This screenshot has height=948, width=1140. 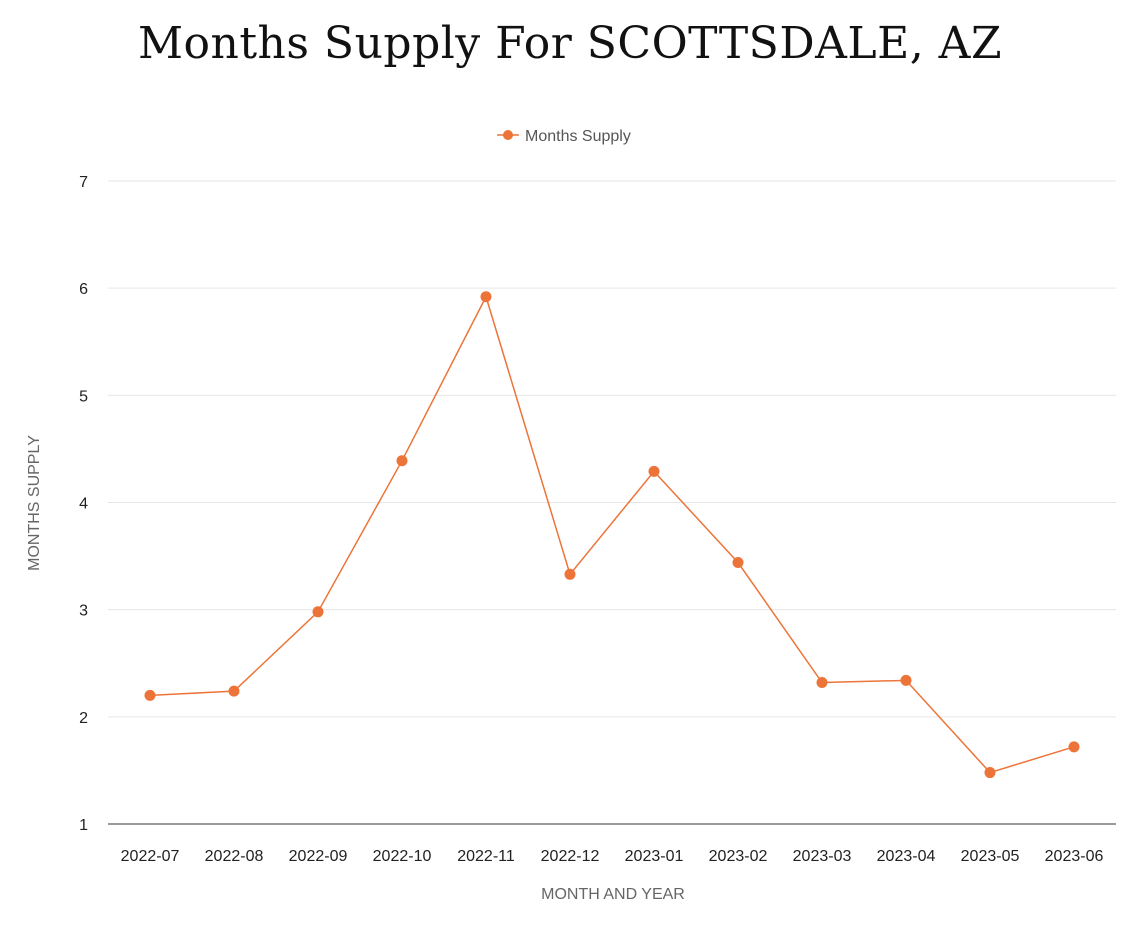 I want to click on legend: Months Supply, so click(x=564, y=136).